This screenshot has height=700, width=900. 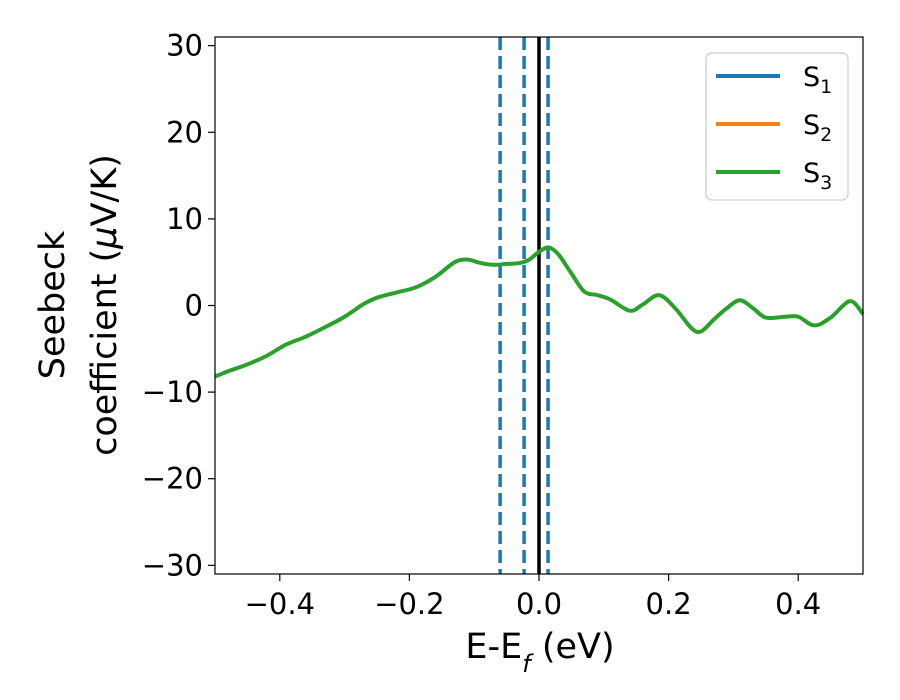 I want to click on series-line-s3, so click(x=539, y=312).